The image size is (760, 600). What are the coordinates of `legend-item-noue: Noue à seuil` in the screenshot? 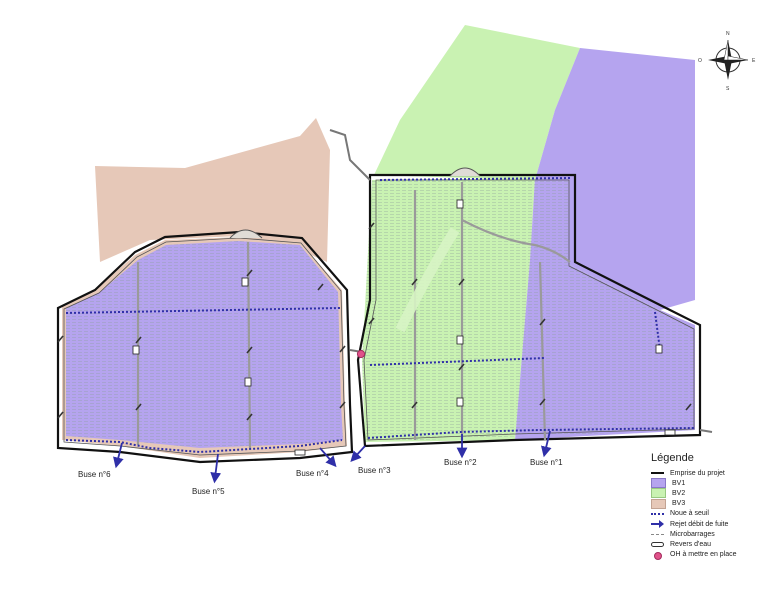 It's located at (703, 514).